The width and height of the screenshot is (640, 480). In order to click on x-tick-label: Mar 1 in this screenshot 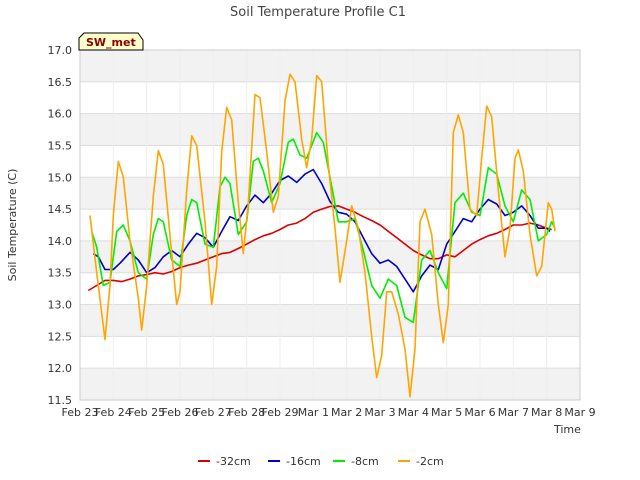, I will do `click(313, 412)`.